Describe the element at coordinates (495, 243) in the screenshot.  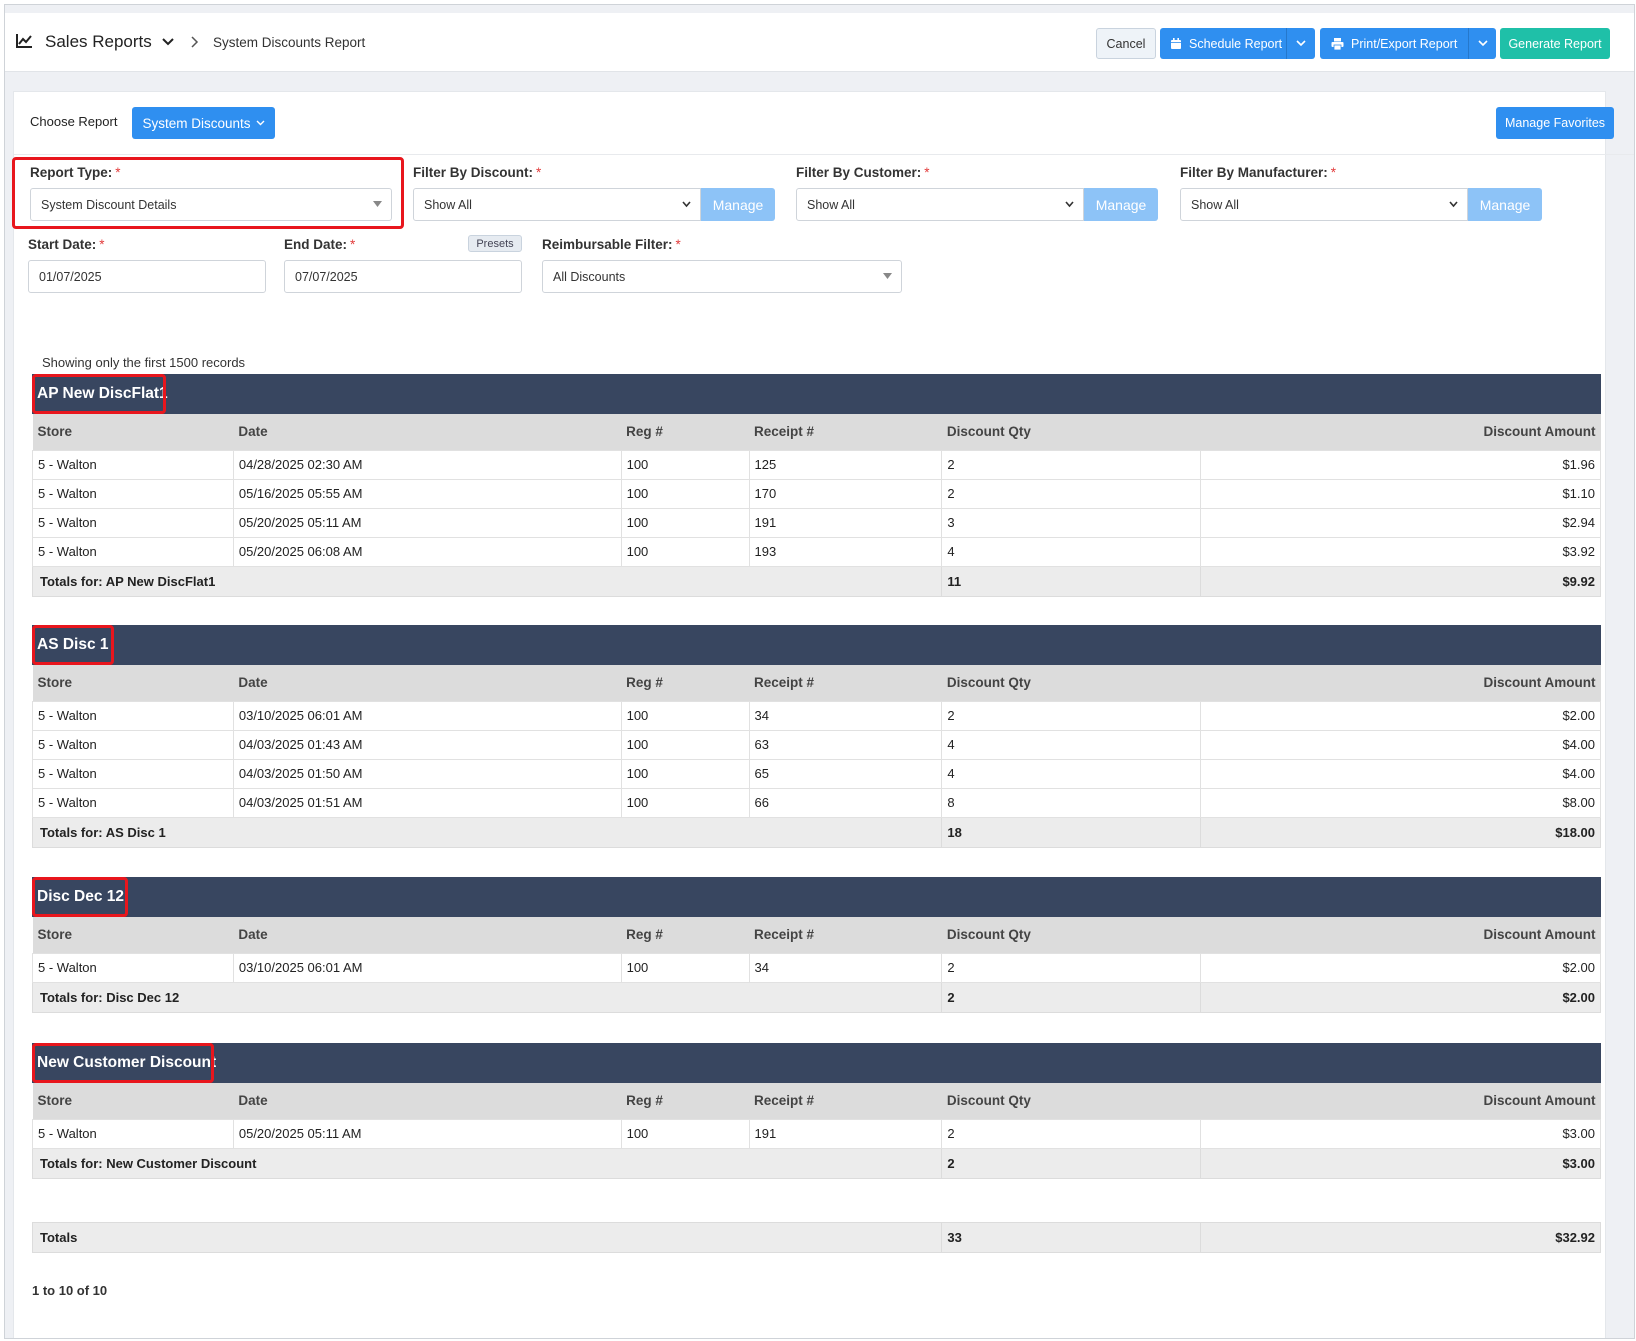
I see `presets-button: Presets` at that location.